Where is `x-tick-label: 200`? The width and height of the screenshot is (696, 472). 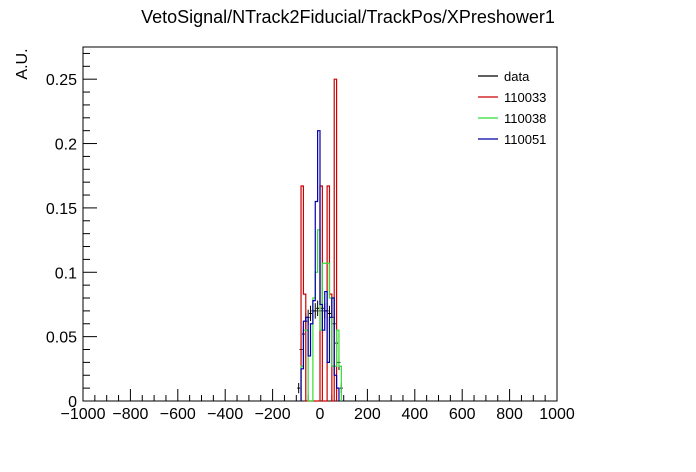
x-tick-label: 200 is located at coordinates (367, 414).